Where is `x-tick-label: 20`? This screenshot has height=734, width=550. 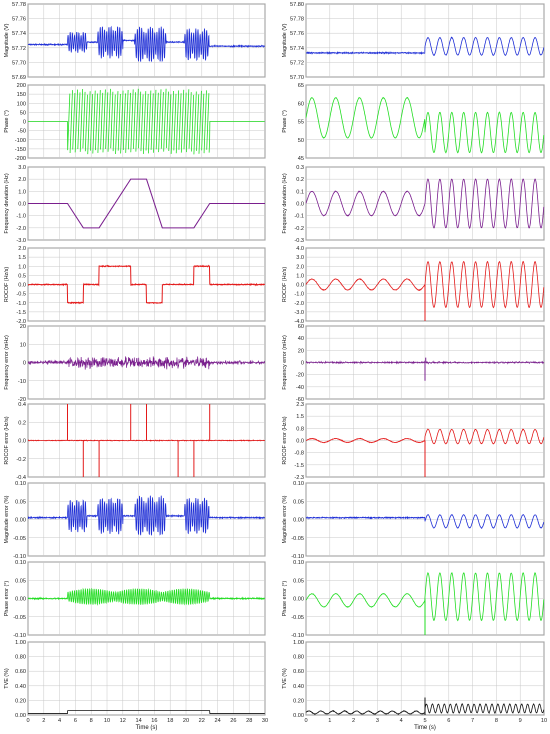 x-tick-label: 20 is located at coordinates (186, 721).